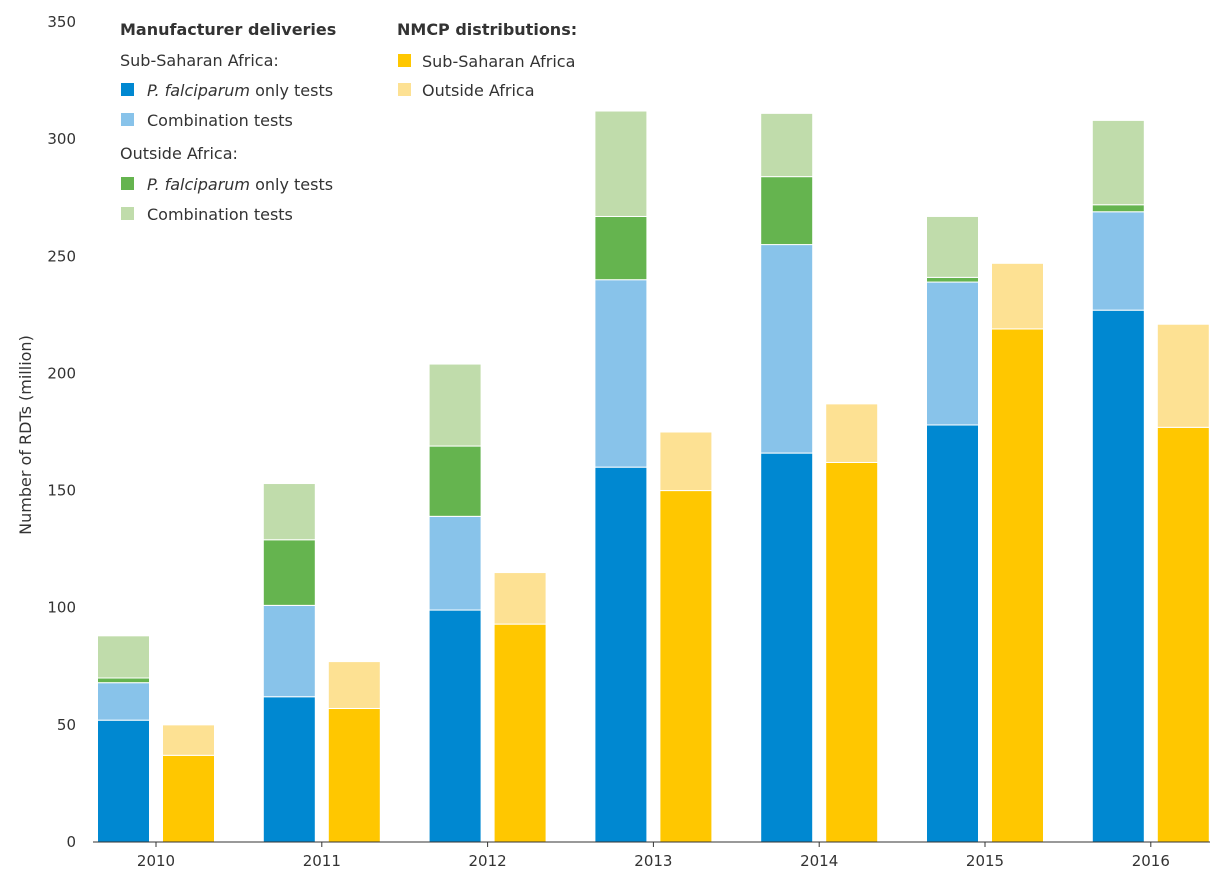 The width and height of the screenshot is (1221, 874). What do you see at coordinates (322, 861) in the screenshot?
I see `x-tick-label-2011: 2011` at bounding box center [322, 861].